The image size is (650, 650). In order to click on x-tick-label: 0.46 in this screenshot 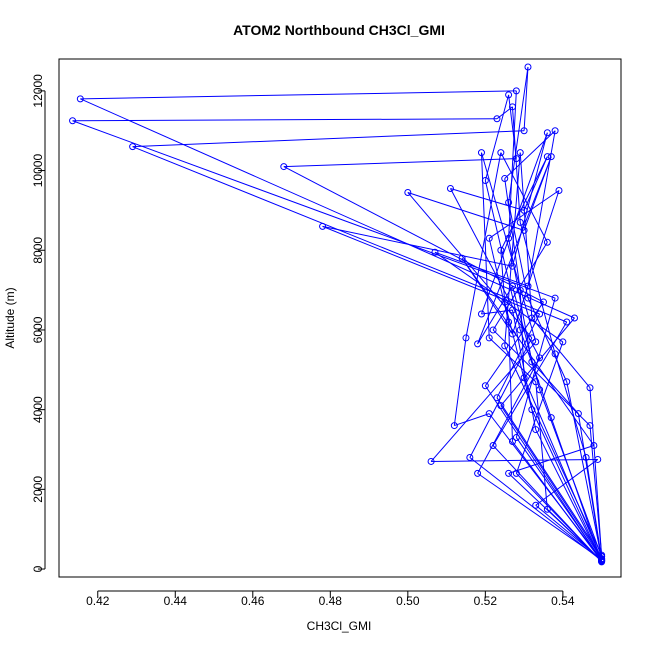, I will do `click(253, 601)`.